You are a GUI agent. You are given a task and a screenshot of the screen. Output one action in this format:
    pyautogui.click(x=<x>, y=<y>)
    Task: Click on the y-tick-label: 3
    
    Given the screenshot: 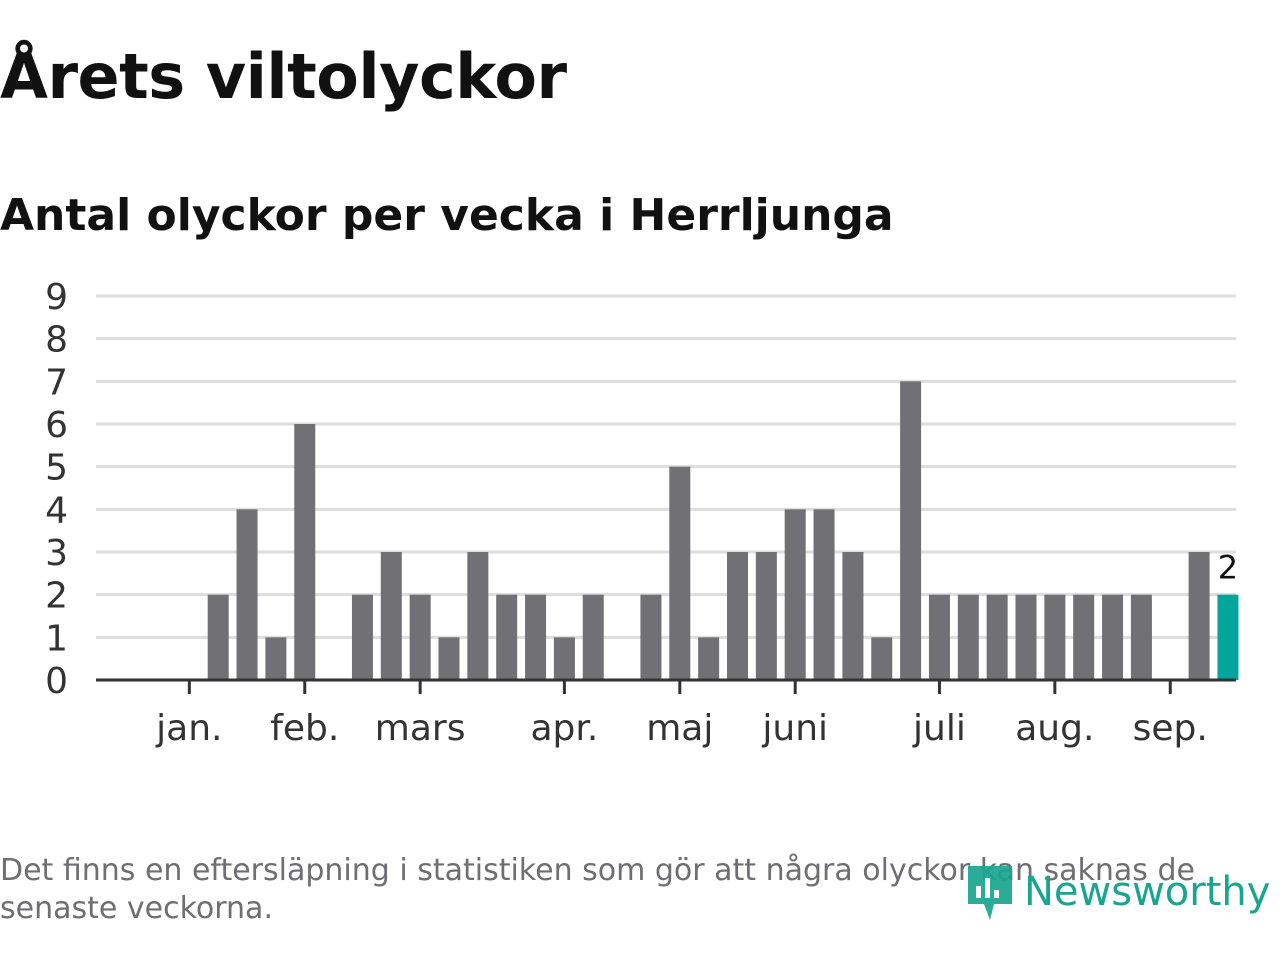 What is the action you would take?
    pyautogui.click(x=56, y=553)
    